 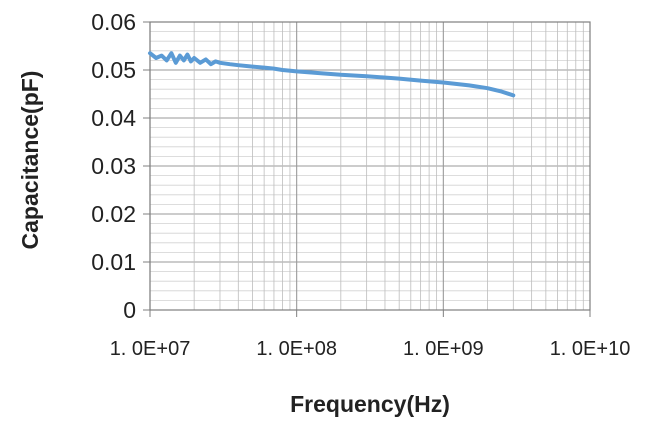 I want to click on y-tick-label: 0.03, so click(x=113, y=166).